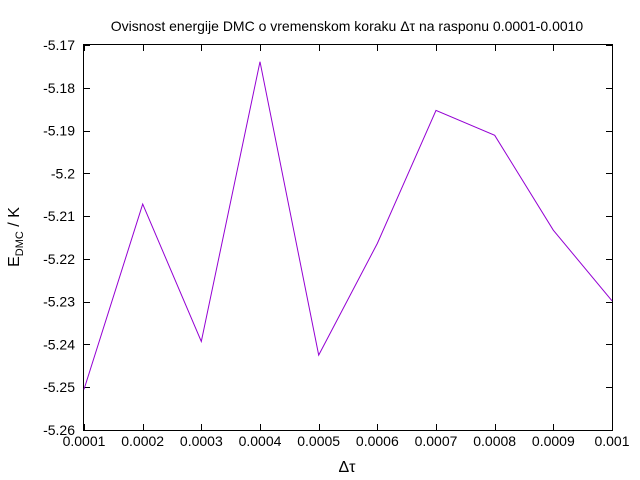 The height and width of the screenshot is (480, 640). What do you see at coordinates (260, 441) in the screenshot?
I see `x-tick-label: 0.0004` at bounding box center [260, 441].